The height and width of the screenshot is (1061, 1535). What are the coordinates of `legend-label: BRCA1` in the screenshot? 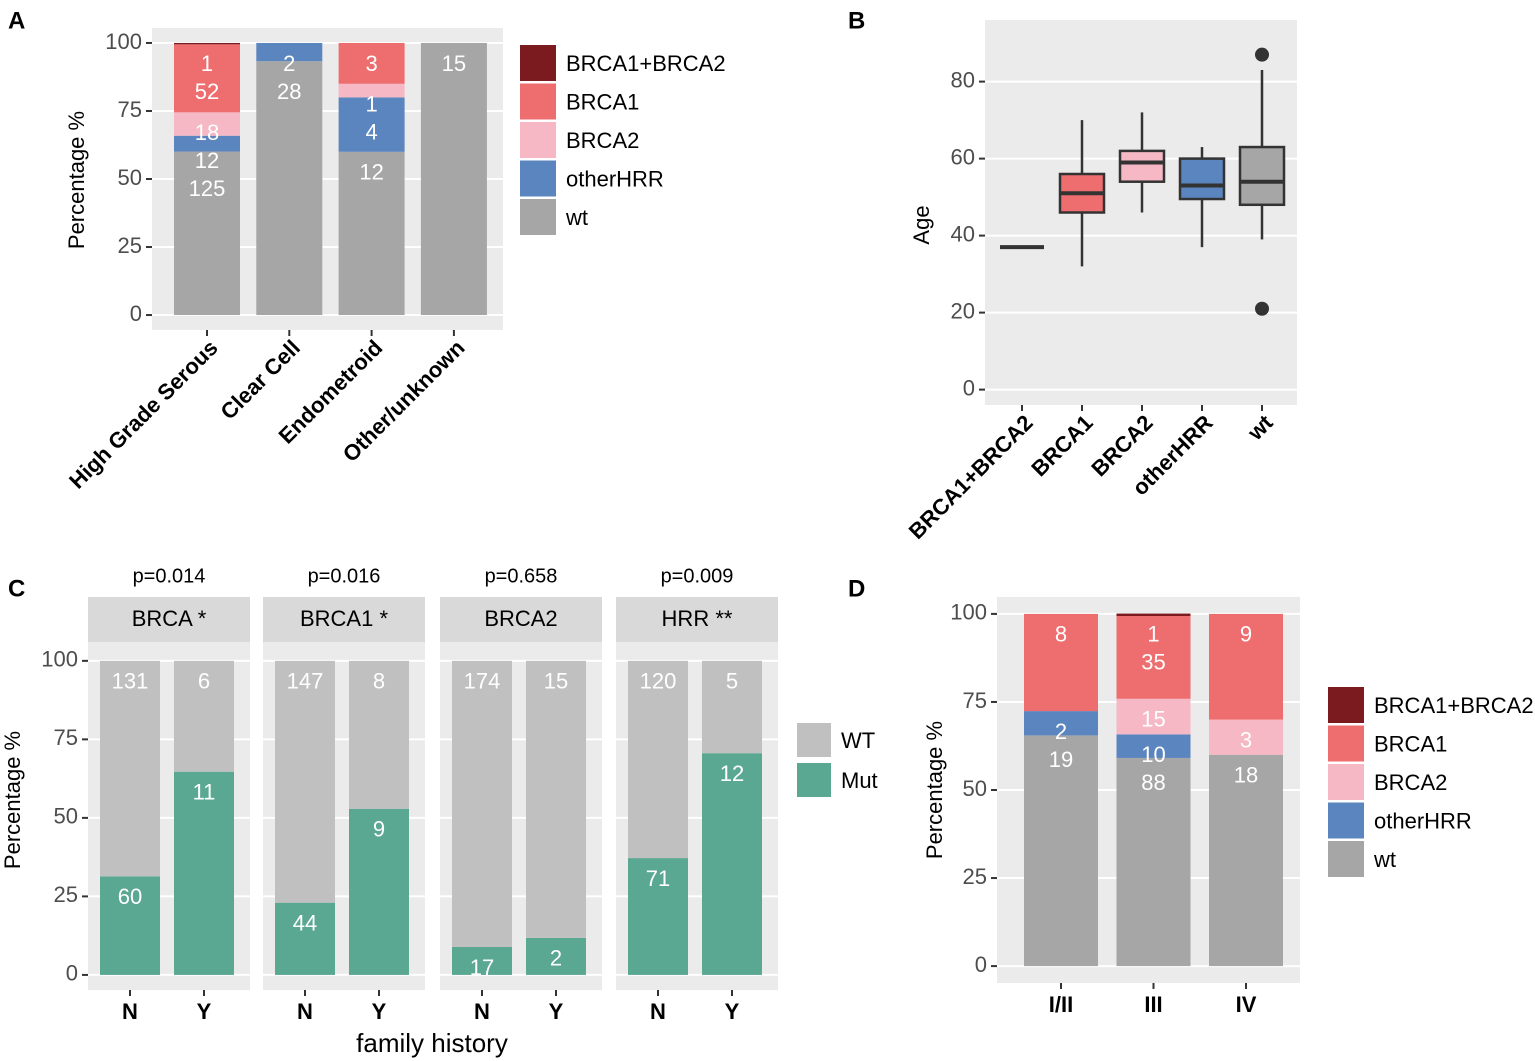 It's located at (602, 101).